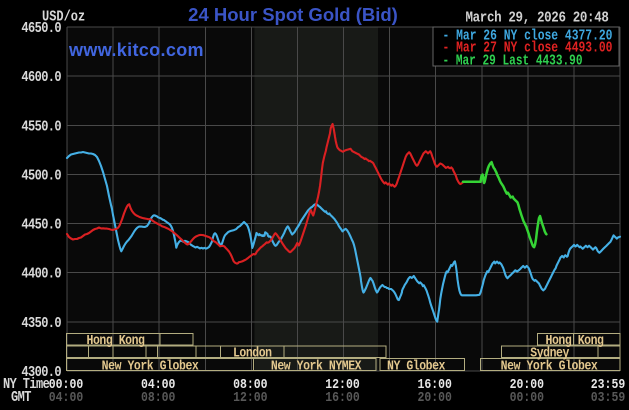 The image size is (629, 410). What do you see at coordinates (136, 50) in the screenshot?
I see `svg-text: www.kitco.com` at bounding box center [136, 50].